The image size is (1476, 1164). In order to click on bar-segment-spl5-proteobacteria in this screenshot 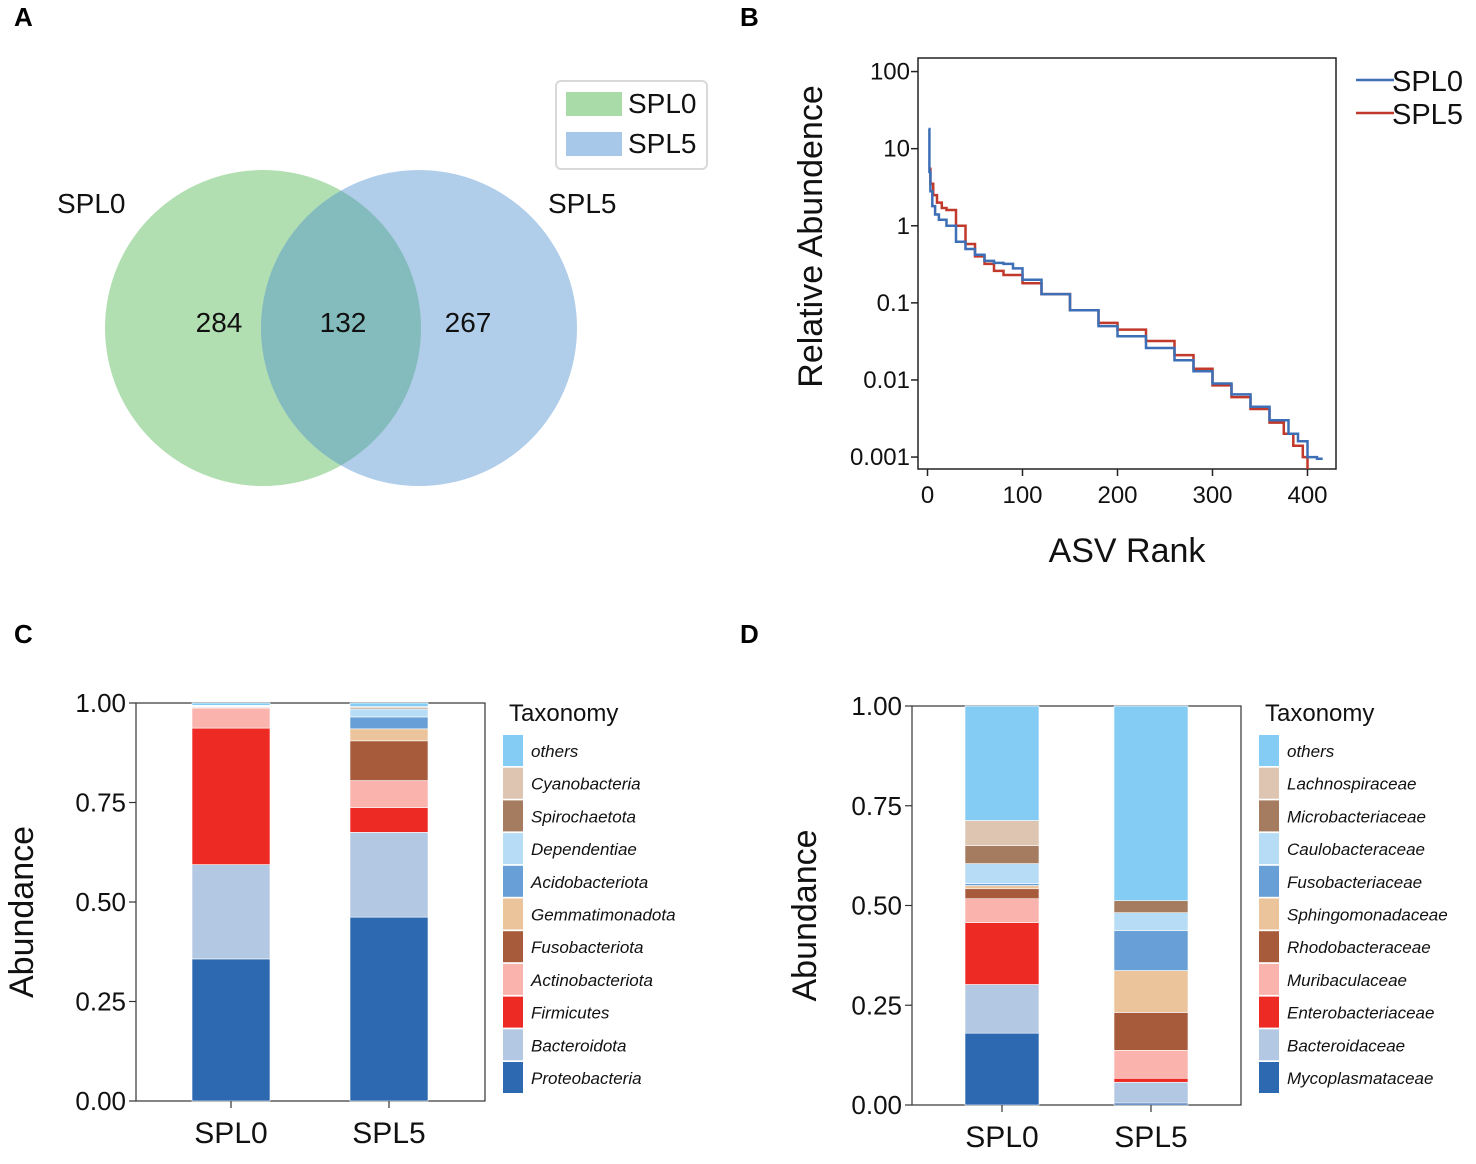, I will do `click(389, 1009)`.